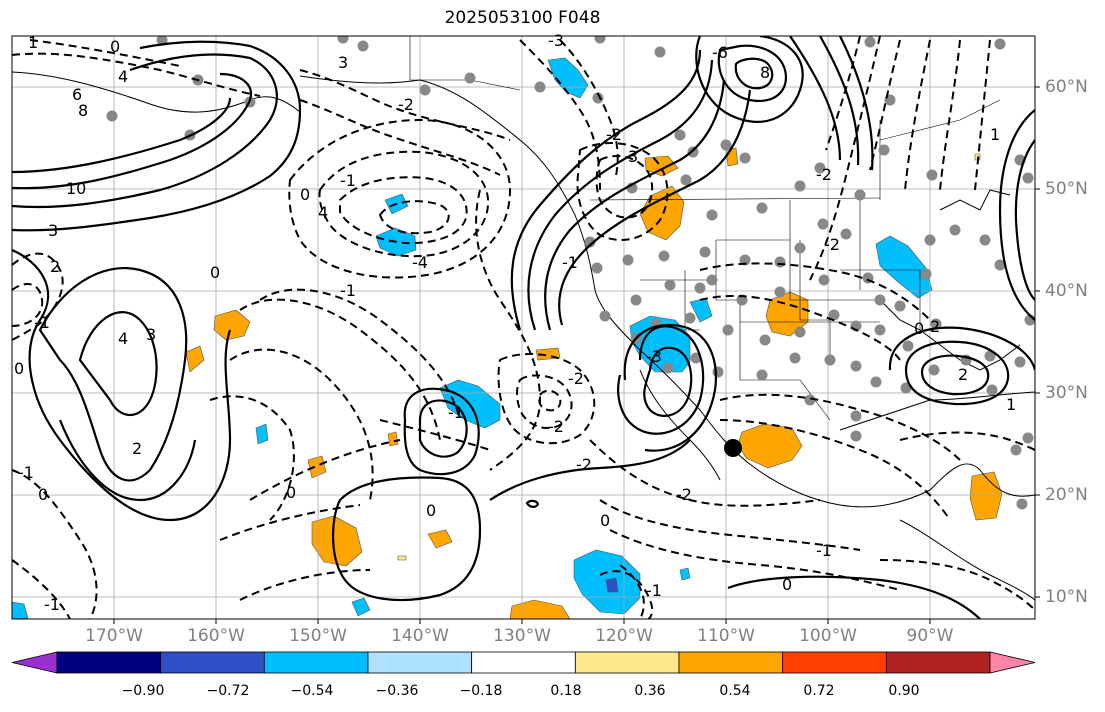 The height and width of the screenshot is (712, 1105). I want to click on lon-label: 100°W, so click(828, 636).